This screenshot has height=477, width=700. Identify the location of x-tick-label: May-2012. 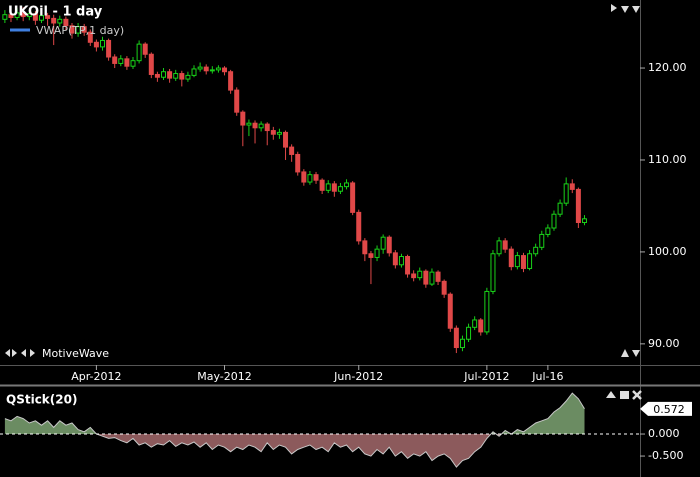
(224, 376).